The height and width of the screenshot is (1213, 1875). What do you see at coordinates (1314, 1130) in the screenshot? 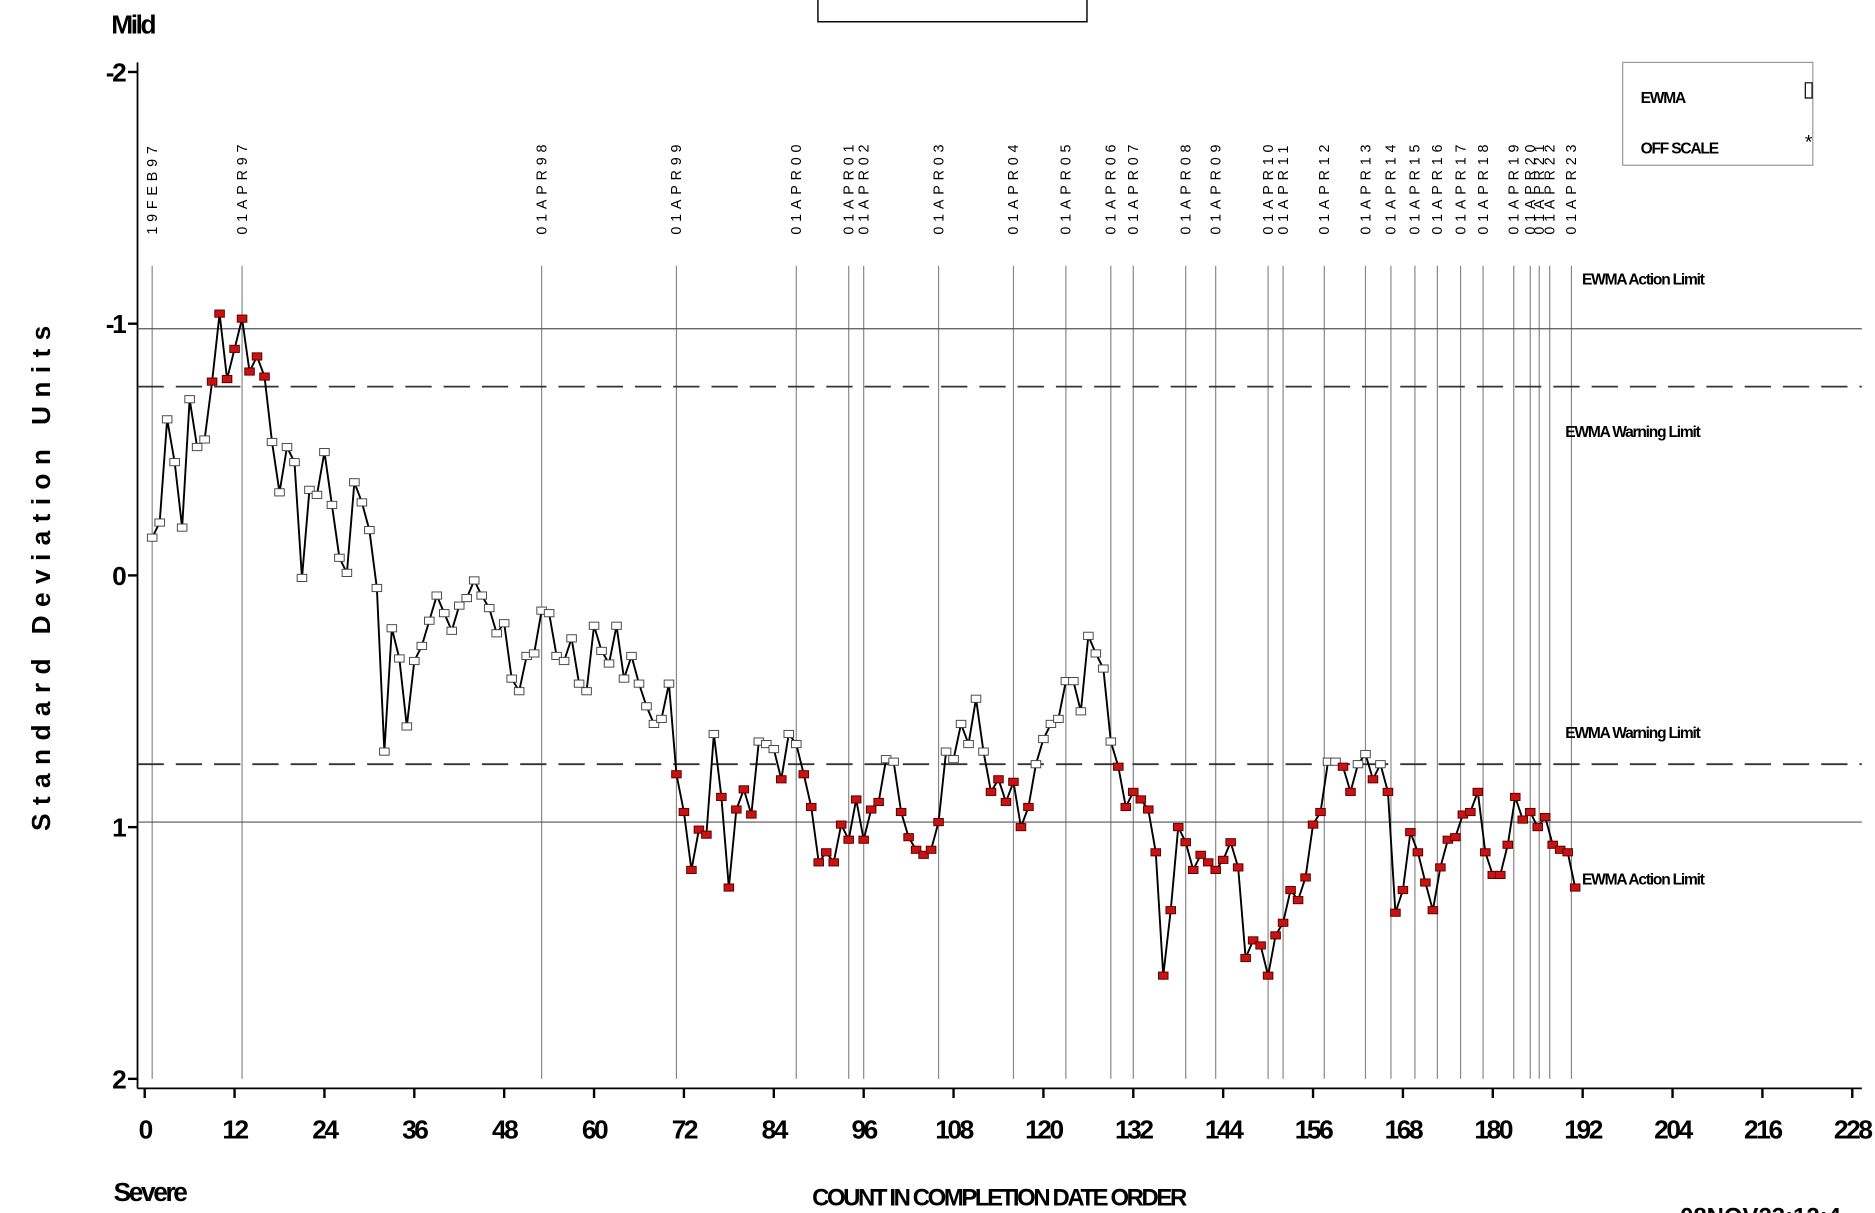
I see `x-tick-label: 156` at bounding box center [1314, 1130].